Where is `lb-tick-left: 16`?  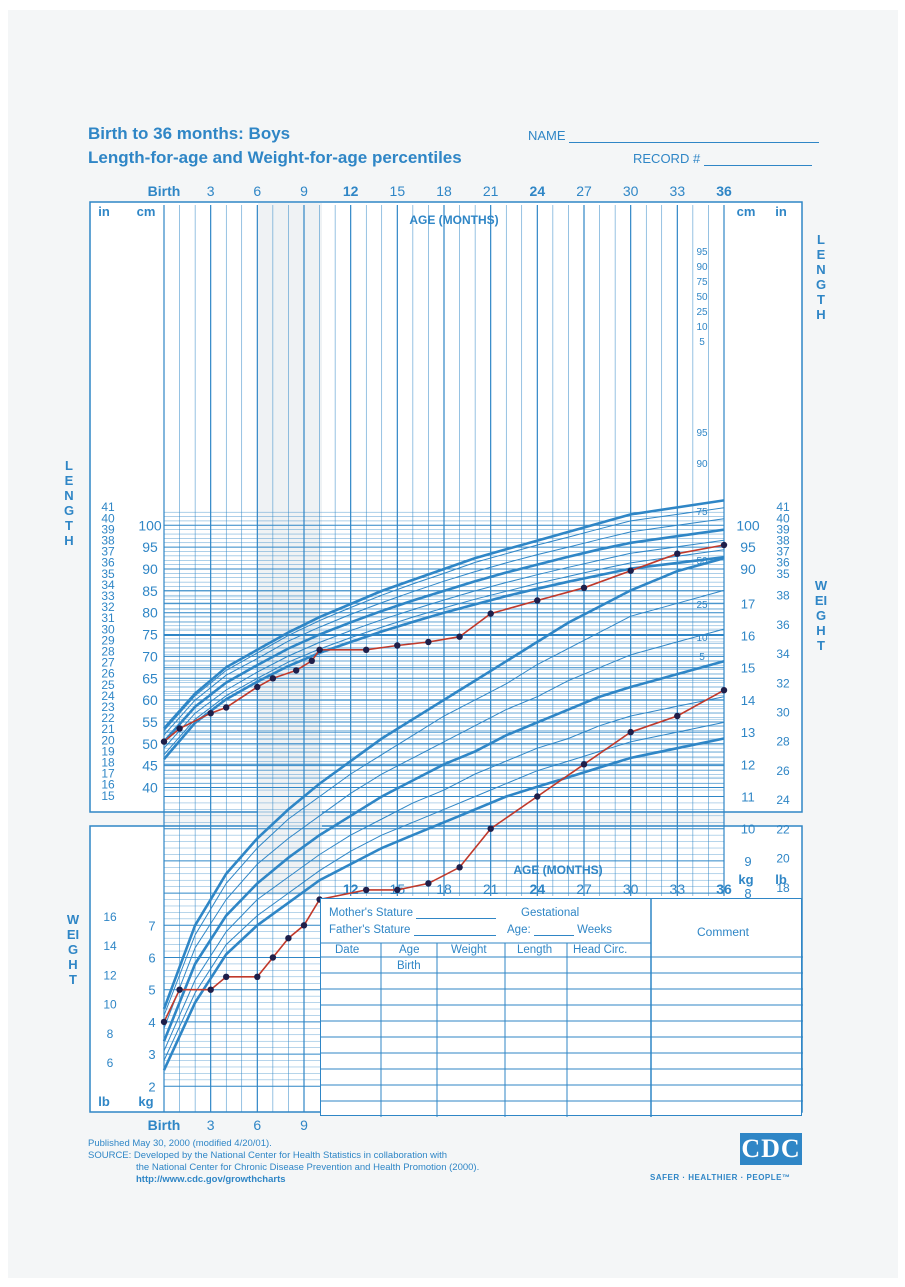
lb-tick-left: 16 is located at coordinates (110, 917).